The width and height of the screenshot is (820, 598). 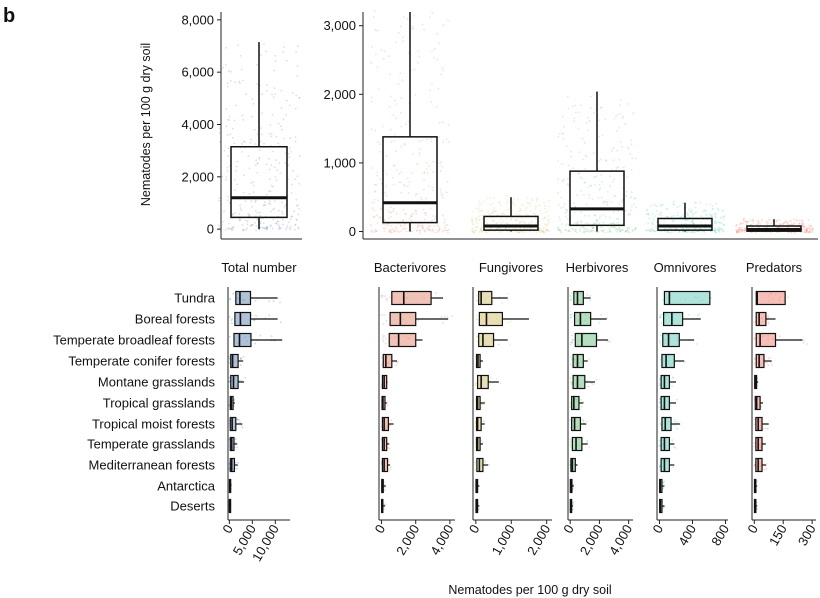 What do you see at coordinates (666, 424) in the screenshot?
I see `box-omnivores` at bounding box center [666, 424].